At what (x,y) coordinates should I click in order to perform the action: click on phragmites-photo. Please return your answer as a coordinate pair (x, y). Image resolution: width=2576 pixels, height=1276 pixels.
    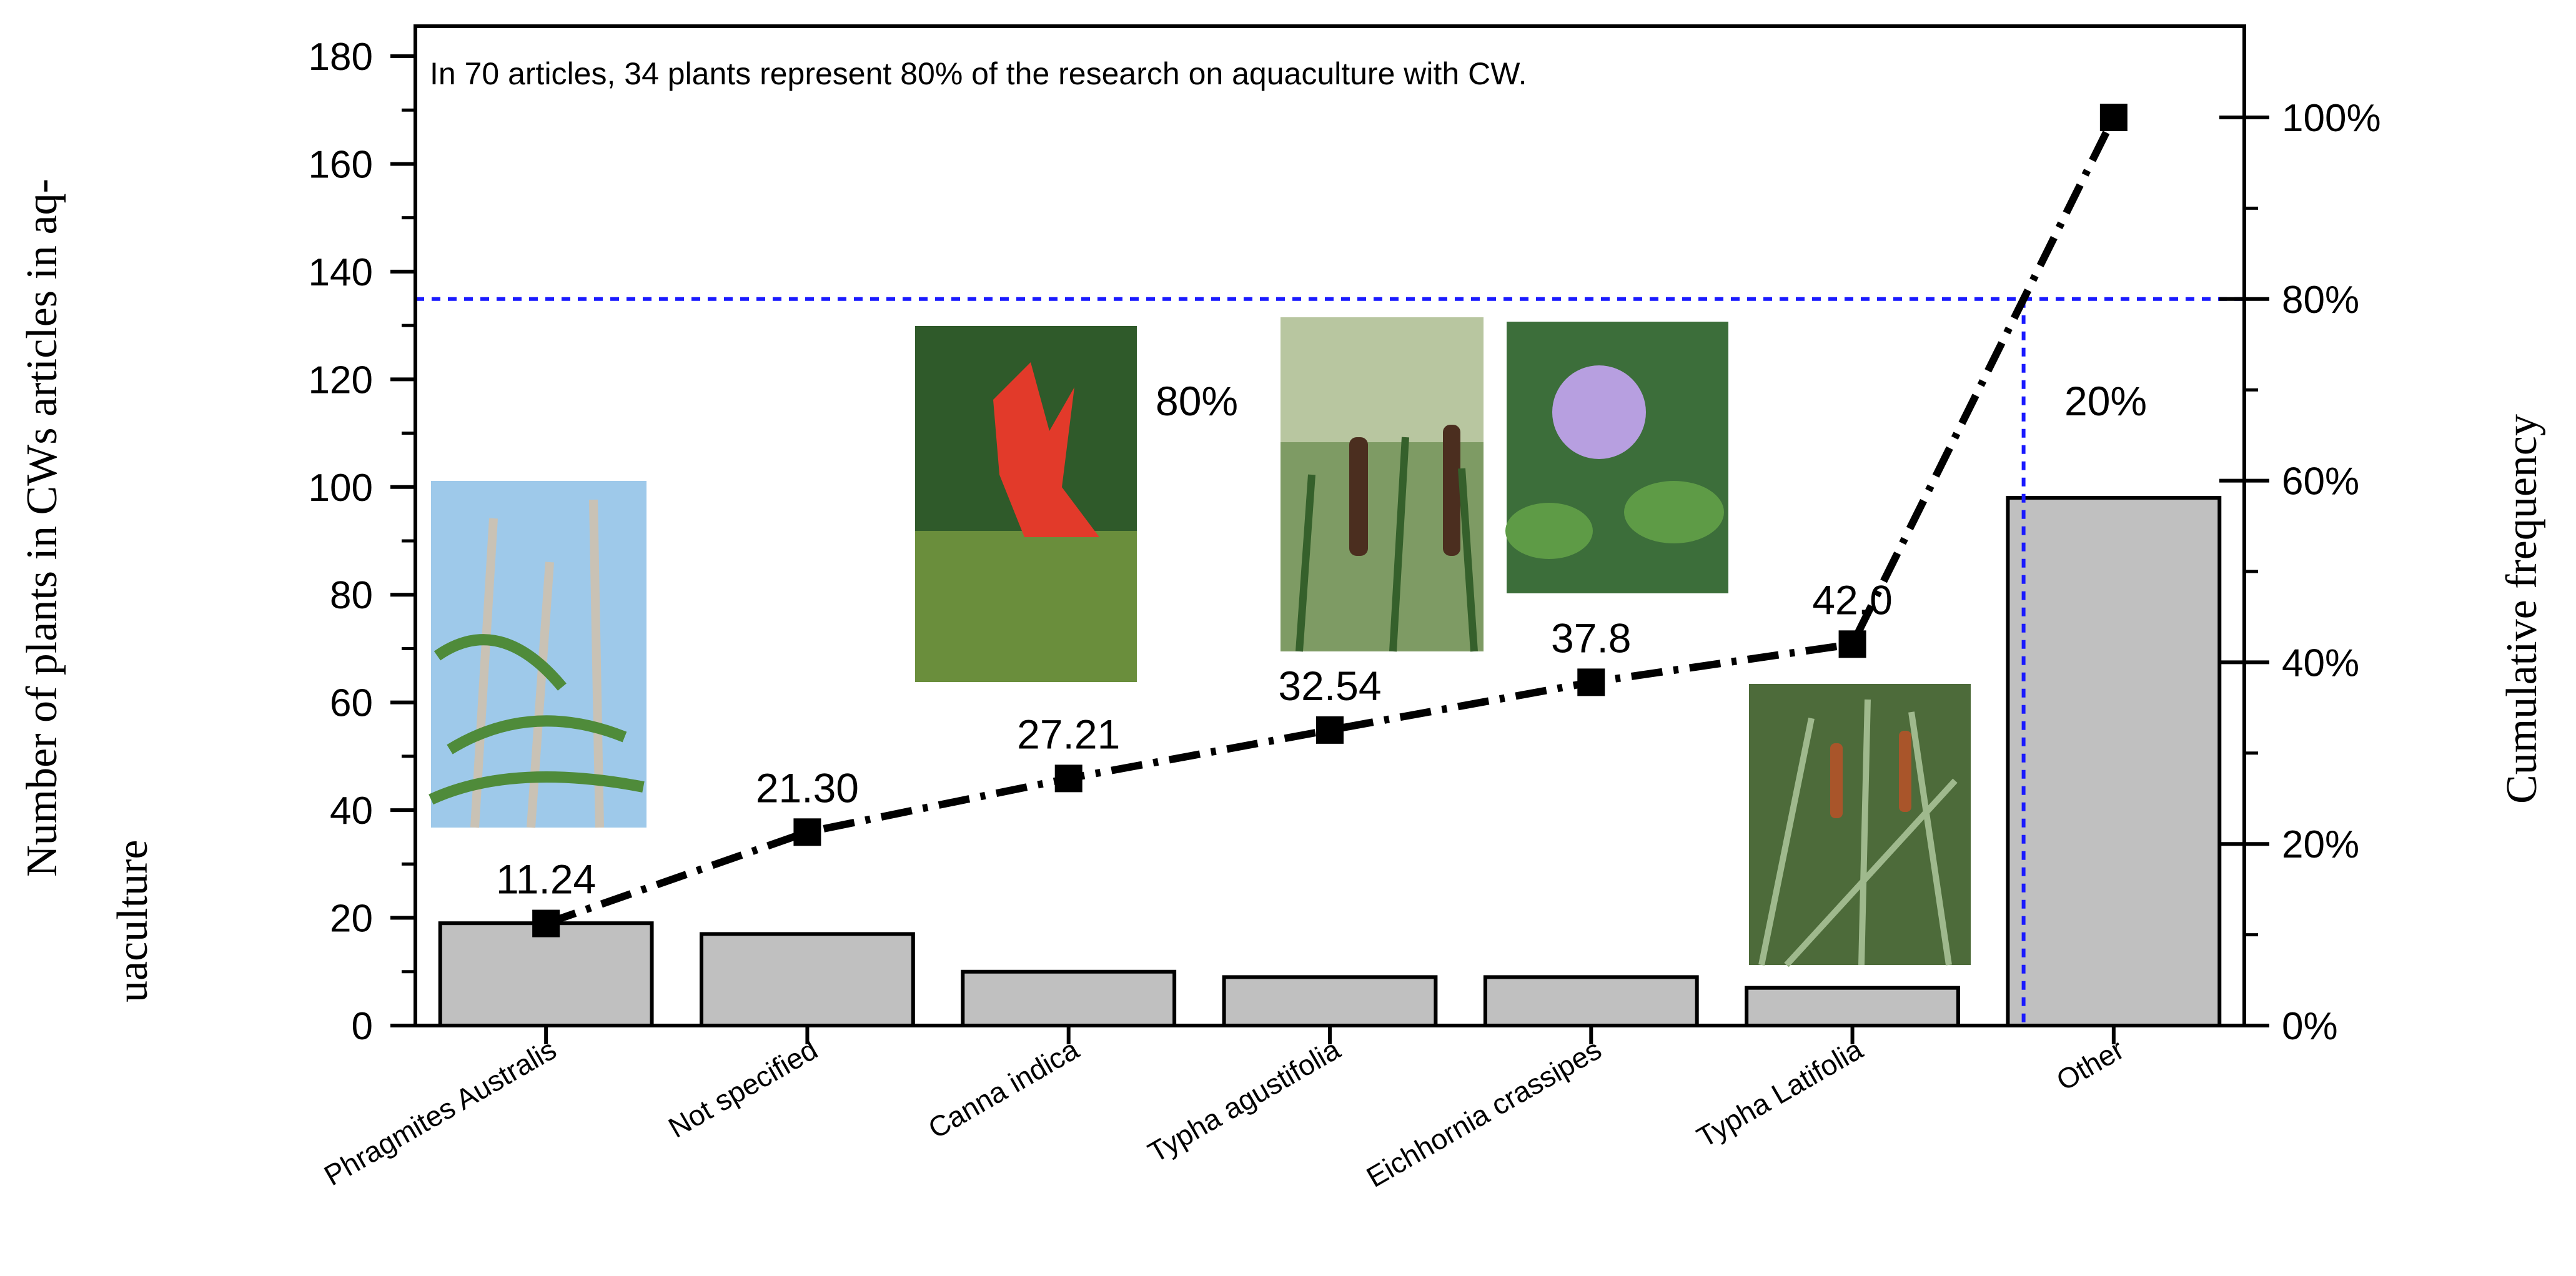
    Looking at the image, I should click on (537, 654).